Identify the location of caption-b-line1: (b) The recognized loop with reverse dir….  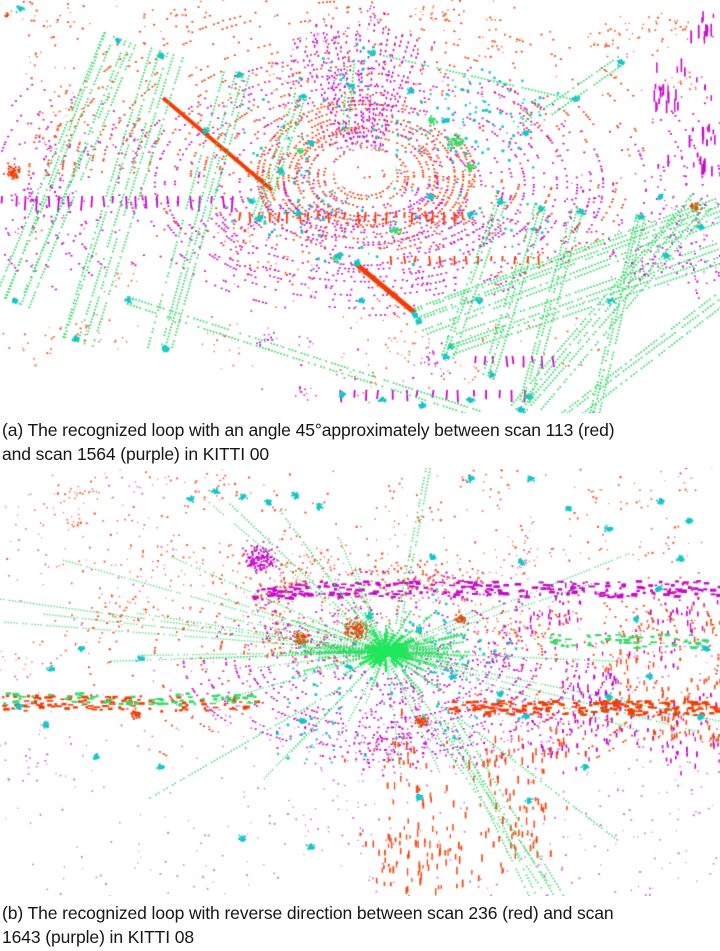
(308, 913).